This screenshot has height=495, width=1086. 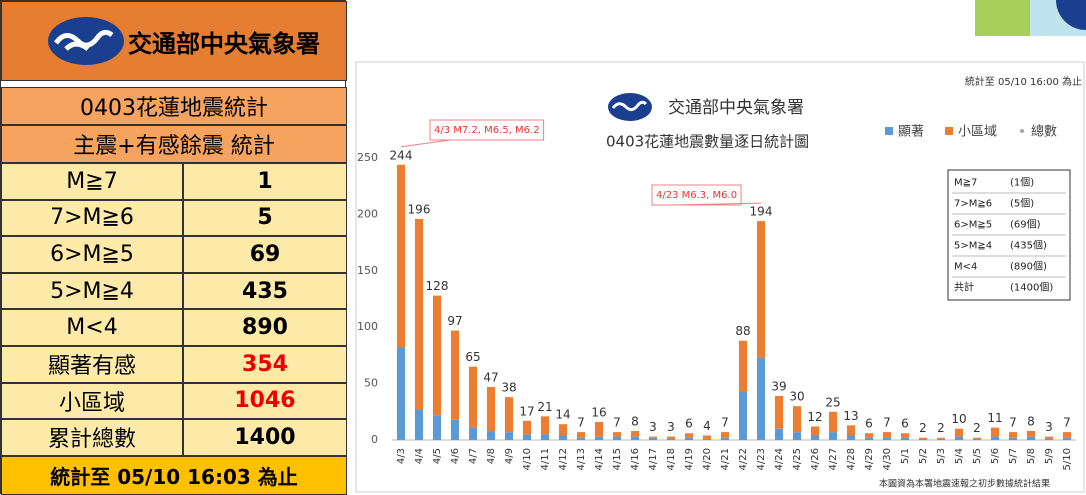 I want to click on x-tick-label: 4/20, so click(x=707, y=459).